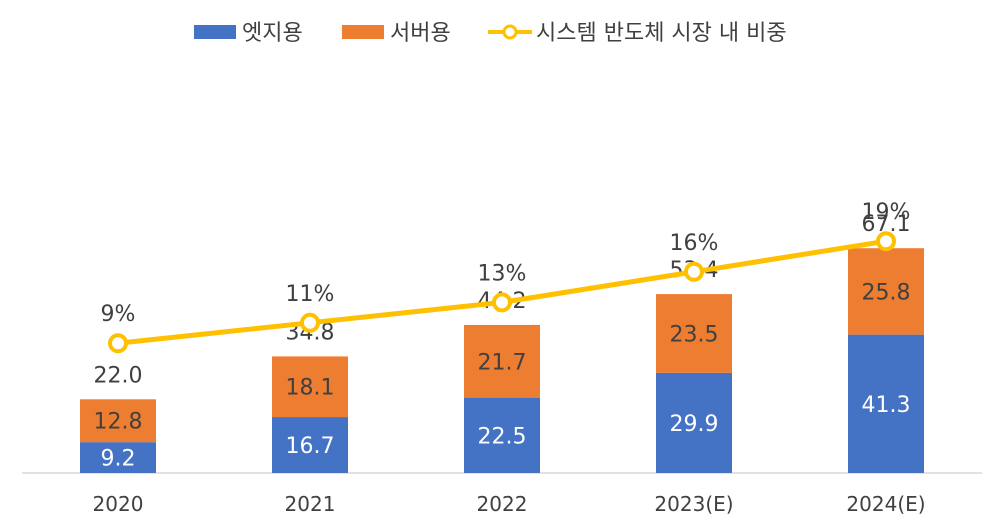  I want to click on data-label-edge-0: 9.2, so click(118, 459).